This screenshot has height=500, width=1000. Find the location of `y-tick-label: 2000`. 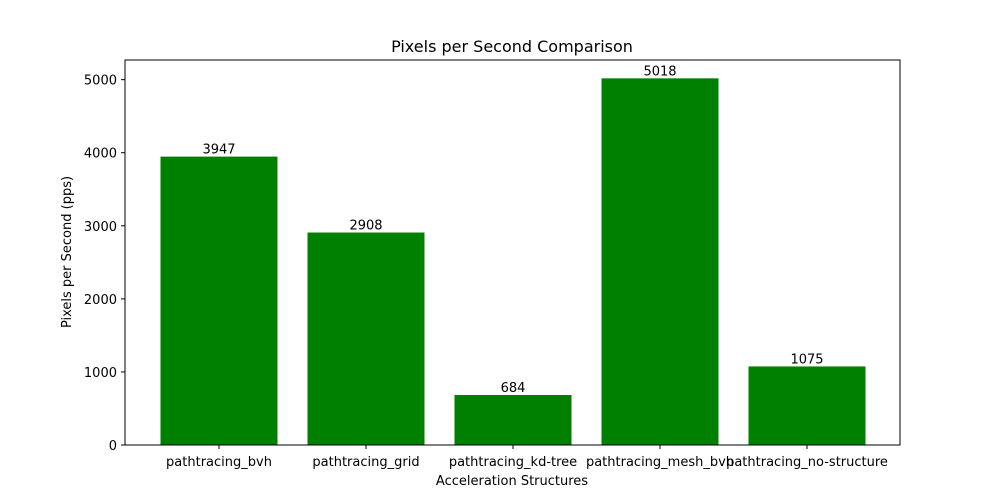

y-tick-label: 2000 is located at coordinates (100, 300).